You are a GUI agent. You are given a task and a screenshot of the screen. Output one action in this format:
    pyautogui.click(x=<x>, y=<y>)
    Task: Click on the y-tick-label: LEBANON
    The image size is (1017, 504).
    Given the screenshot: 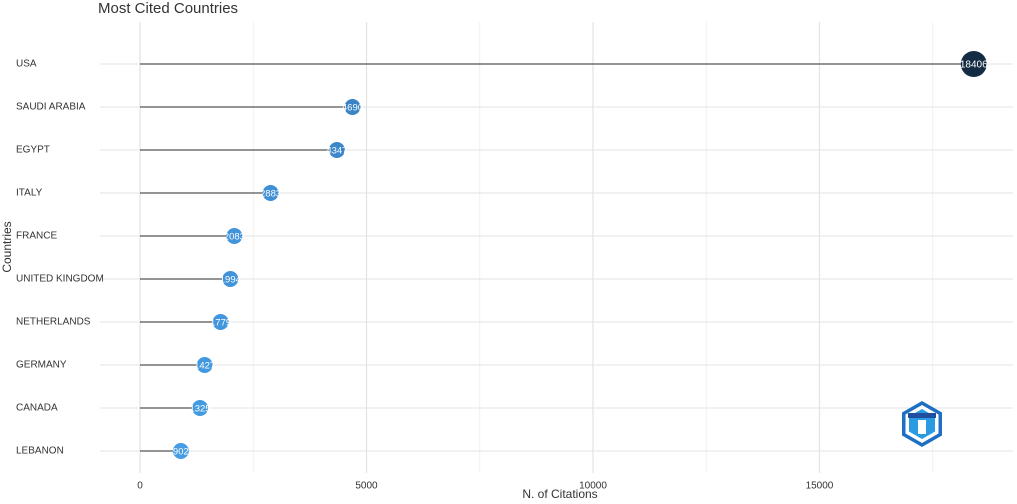 What is the action you would take?
    pyautogui.click(x=40, y=451)
    